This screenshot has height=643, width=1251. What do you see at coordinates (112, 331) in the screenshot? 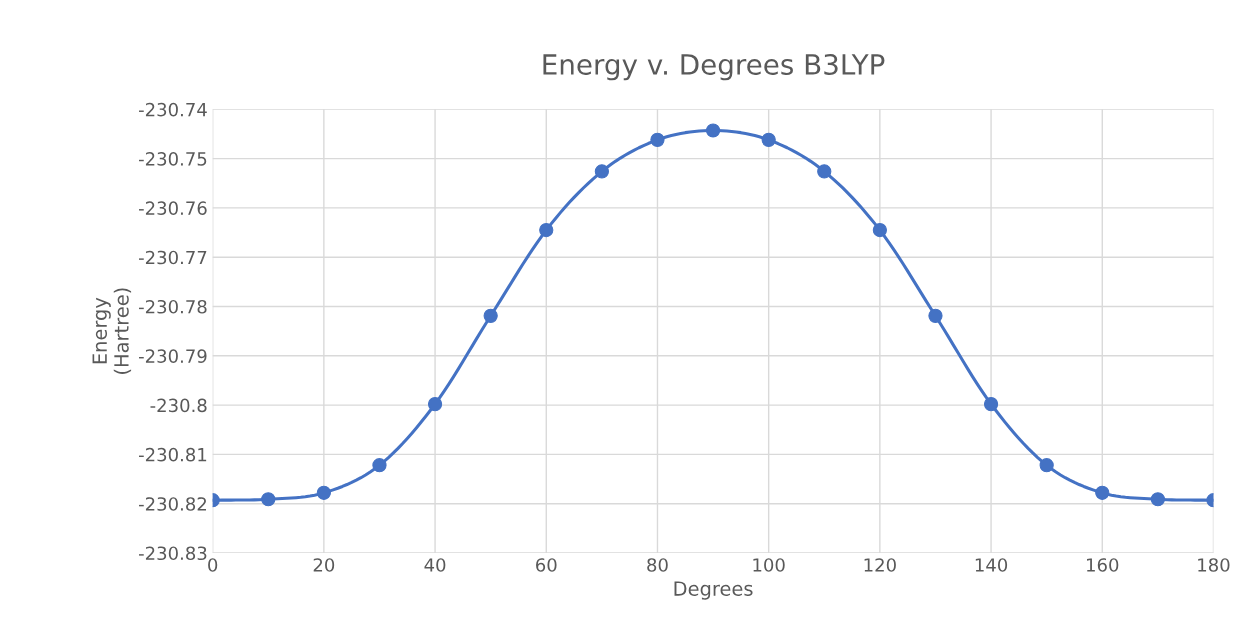
I see `y-axis-title: Energy (Hartree)` at bounding box center [112, 331].